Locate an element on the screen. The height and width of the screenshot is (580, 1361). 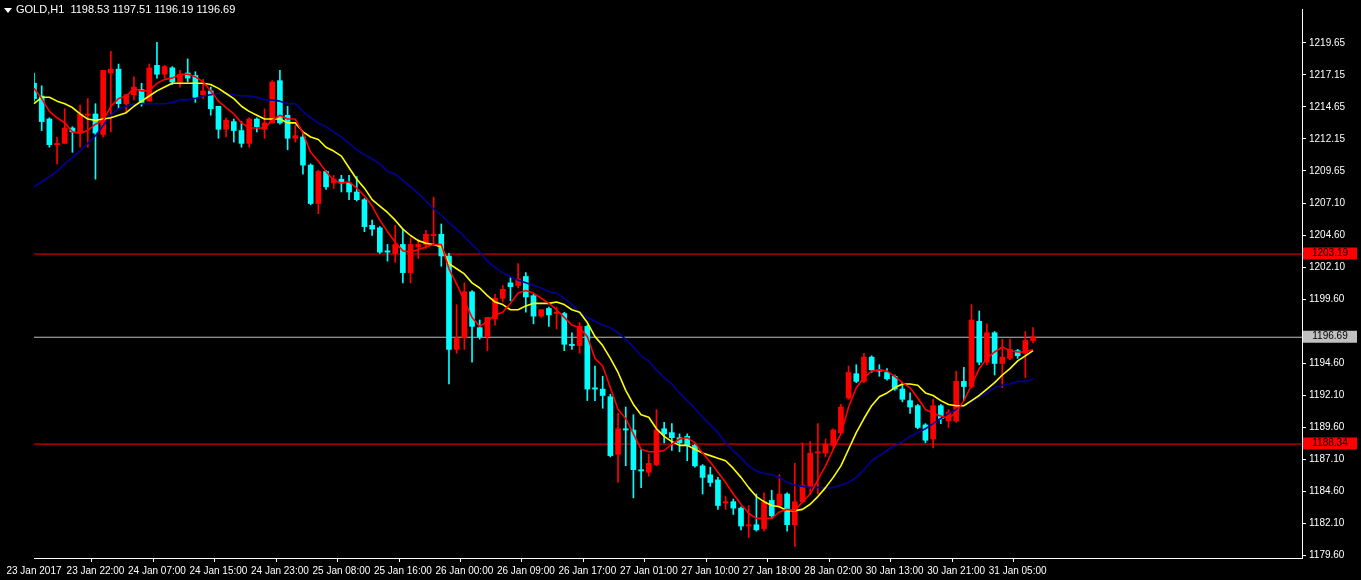
chart-title: GOLD,H1 1198.53 1197.51 1196.19 1196.69 is located at coordinates (126, 9).